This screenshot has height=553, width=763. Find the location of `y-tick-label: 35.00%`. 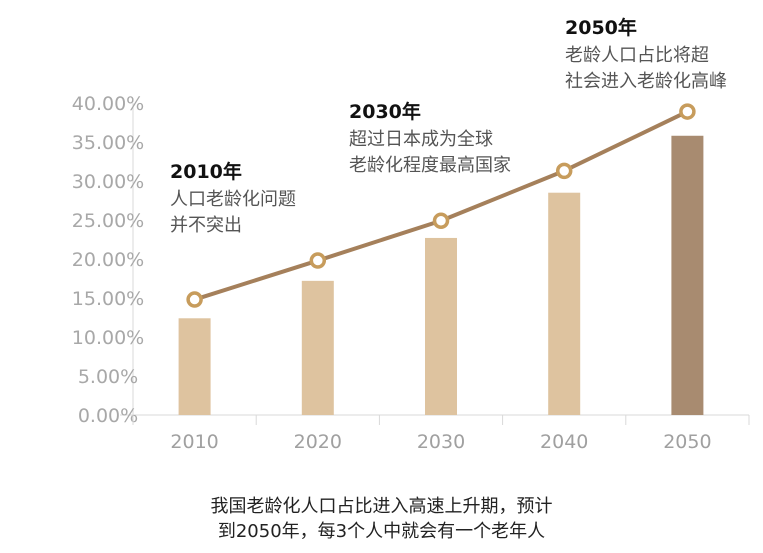

y-tick-label: 35.00% is located at coordinates (108, 143).